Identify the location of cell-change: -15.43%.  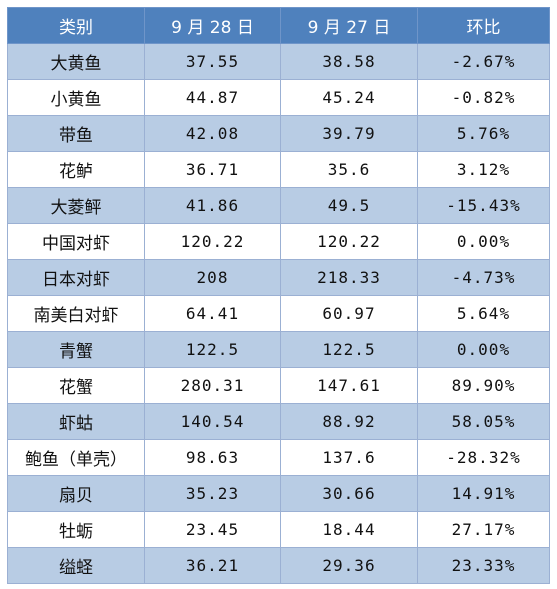
(483, 205).